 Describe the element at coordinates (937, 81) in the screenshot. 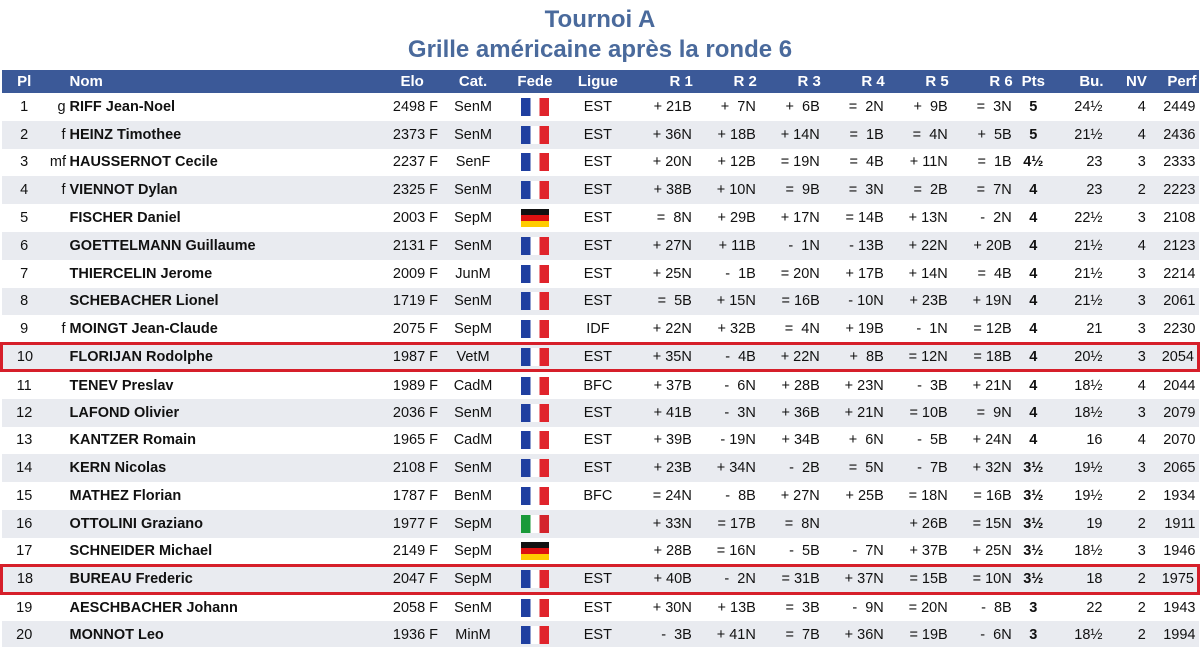

I see `col-header-r5: R 5` at that location.